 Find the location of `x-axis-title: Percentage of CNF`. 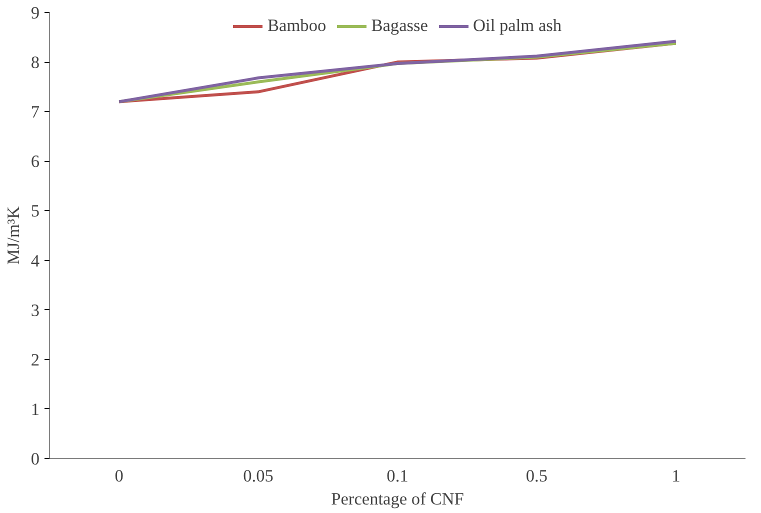

x-axis-title: Percentage of CNF is located at coordinates (397, 499).